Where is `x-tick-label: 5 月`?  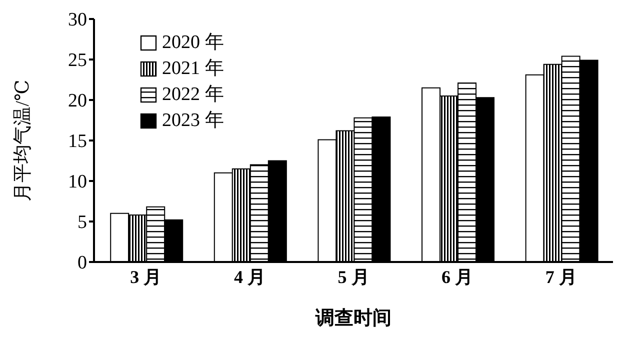 x-tick-label: 5 月 is located at coordinates (354, 276).